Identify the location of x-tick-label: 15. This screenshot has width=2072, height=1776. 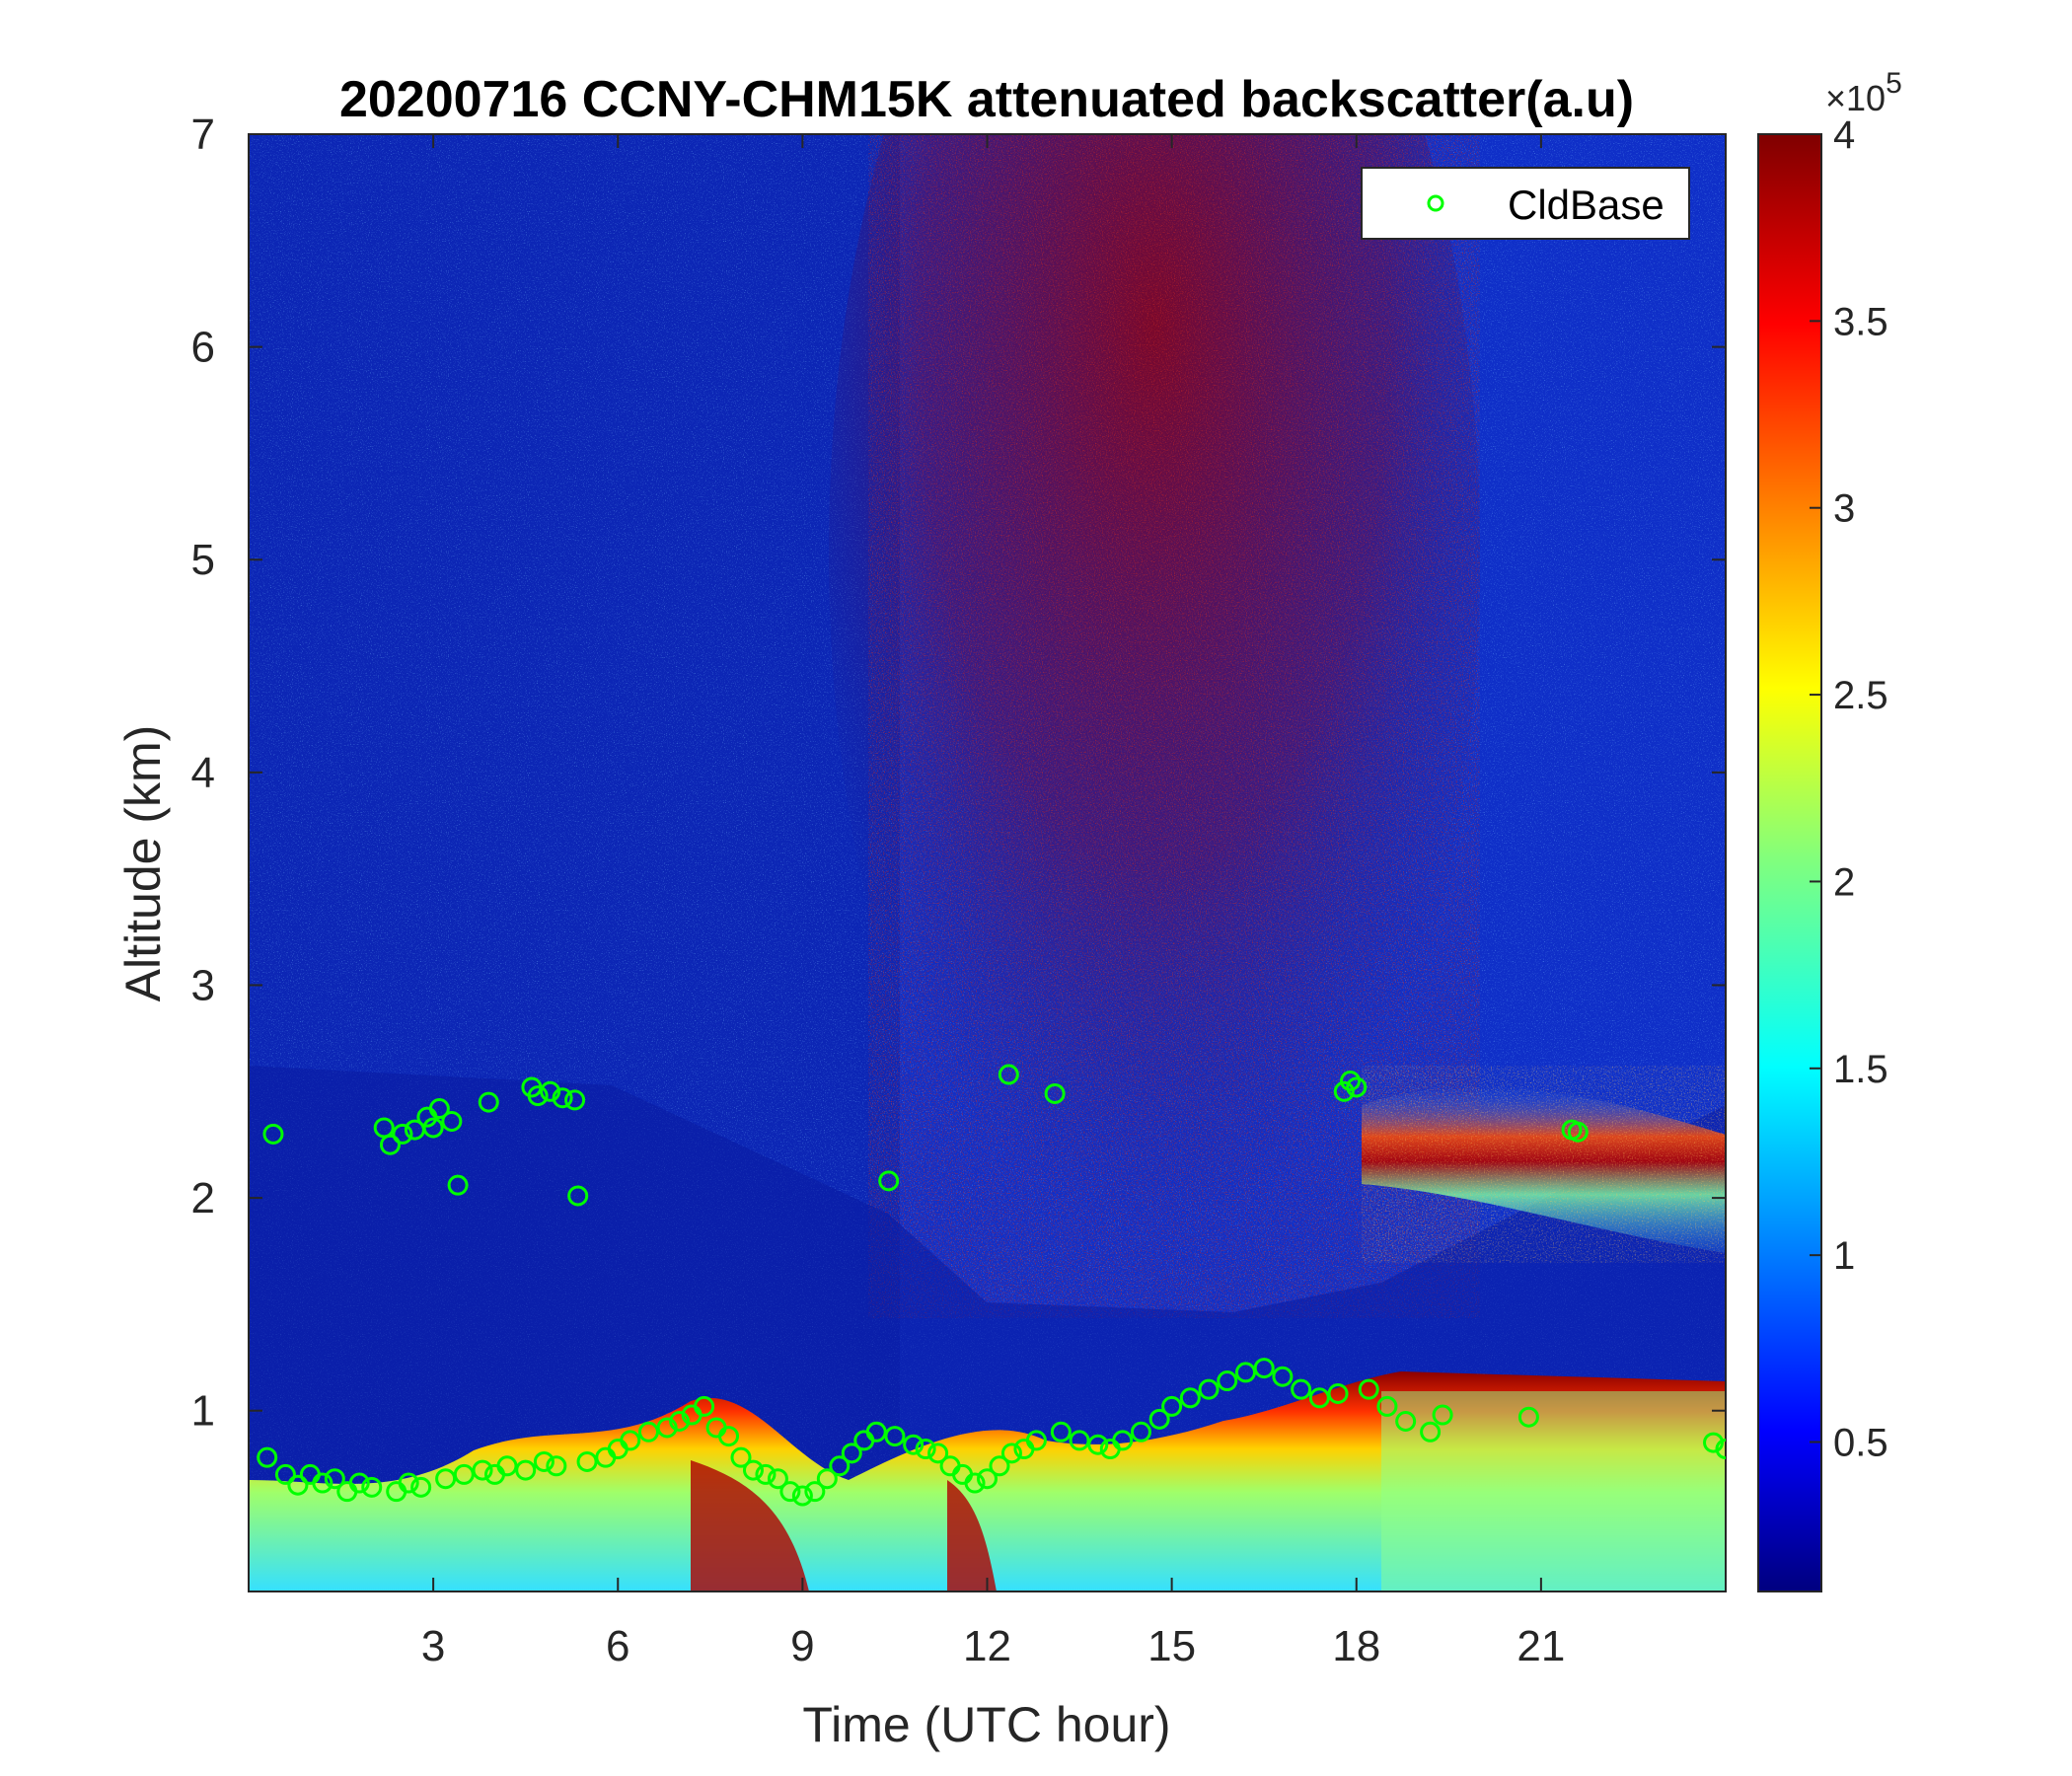
(1172, 1646).